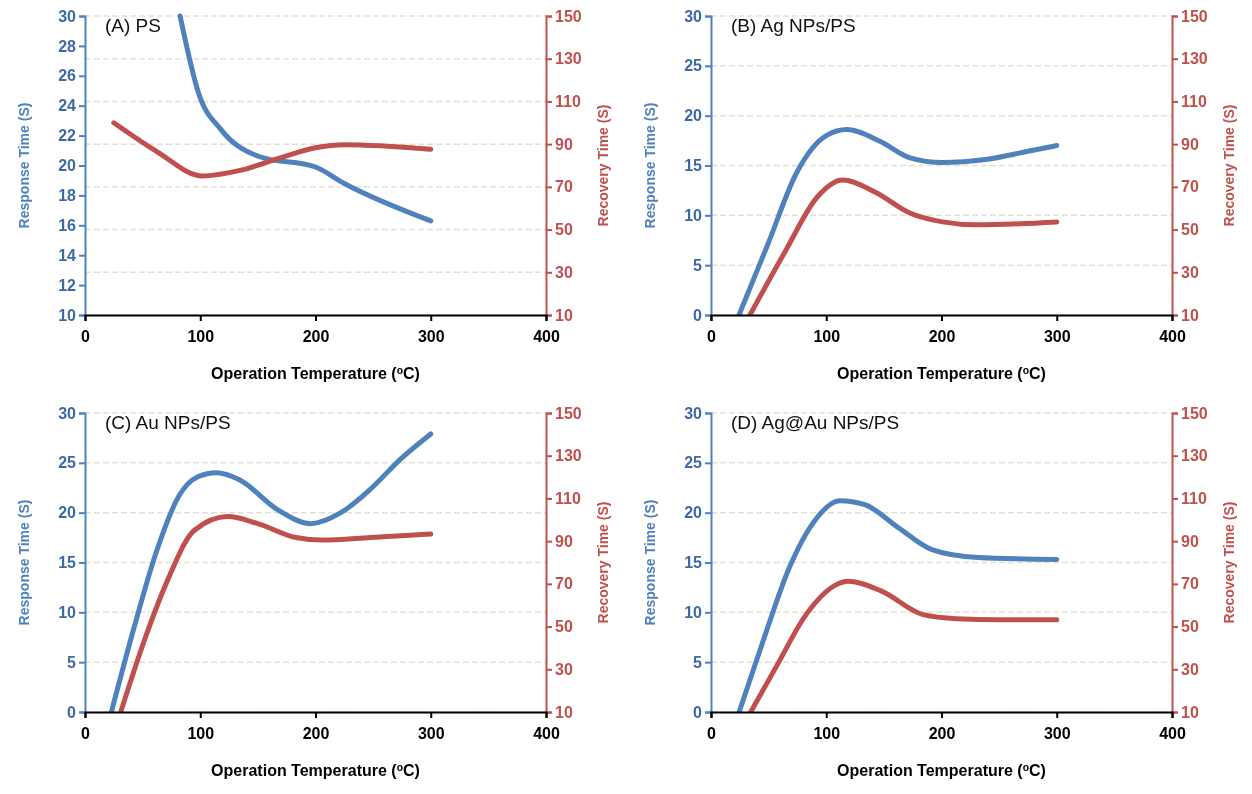 This screenshot has height=794, width=1252. Describe the element at coordinates (793, 25) in the screenshot. I see `chart-title: (B) Ag NPs/PS` at that location.